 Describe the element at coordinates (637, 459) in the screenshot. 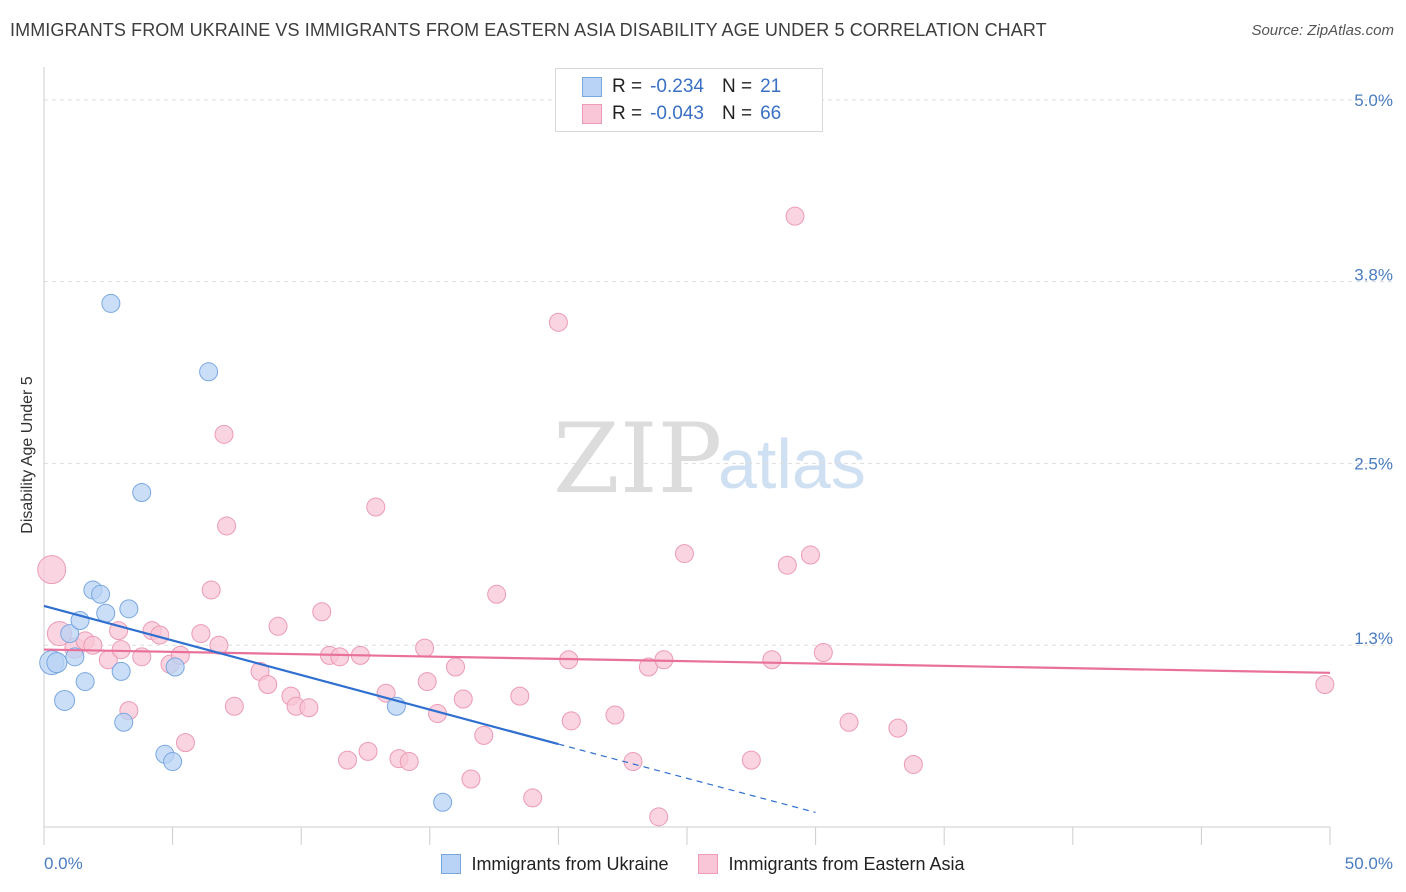

I see `watermark-zip: ZIP` at that location.